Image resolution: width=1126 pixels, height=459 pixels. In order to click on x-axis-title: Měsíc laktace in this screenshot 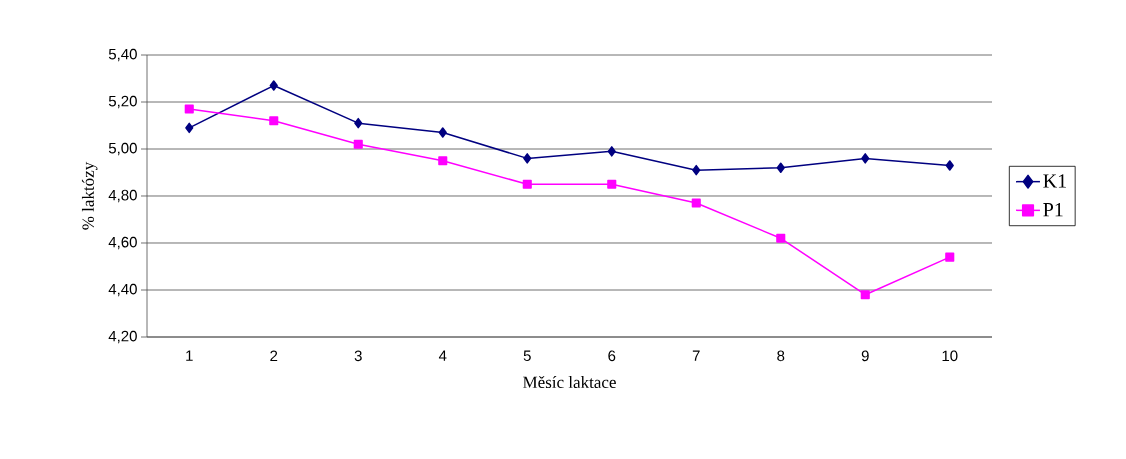, I will do `click(569, 382)`.